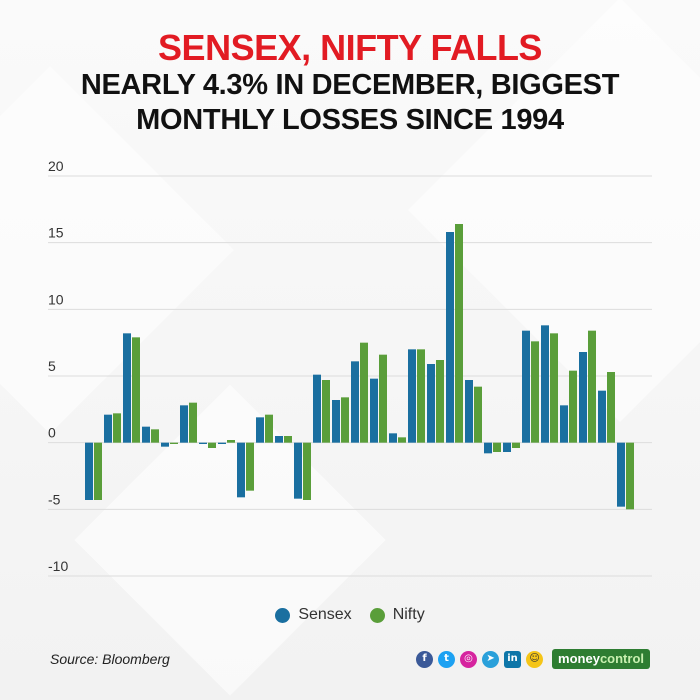  I want to click on legend-item-sensex: Sensex, so click(313, 615).